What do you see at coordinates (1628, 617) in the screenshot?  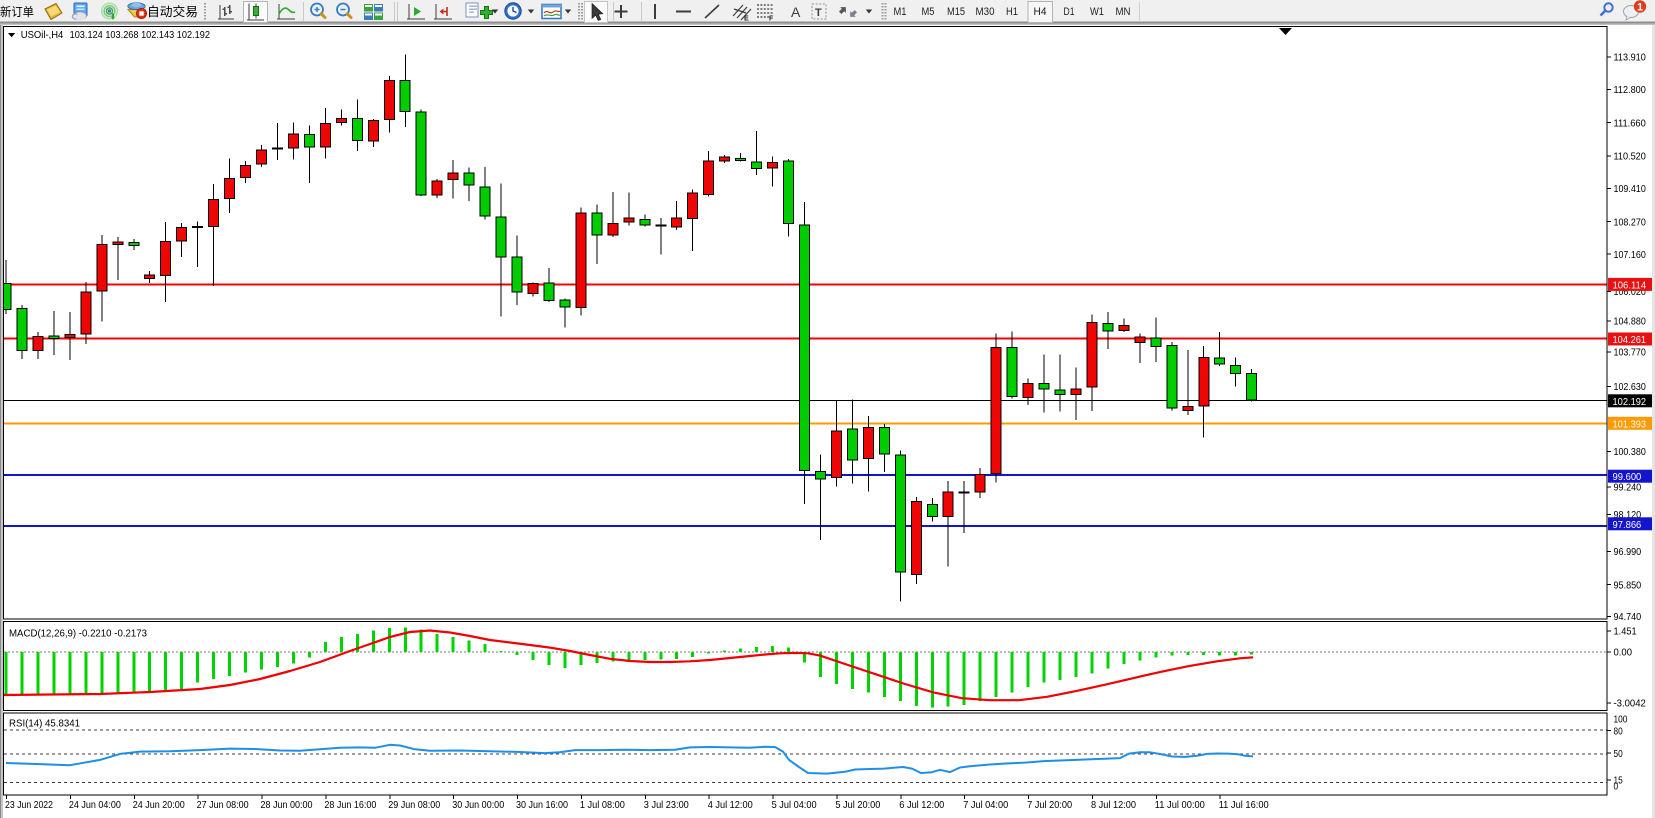 I see `svg-text: 94.740` at bounding box center [1628, 617].